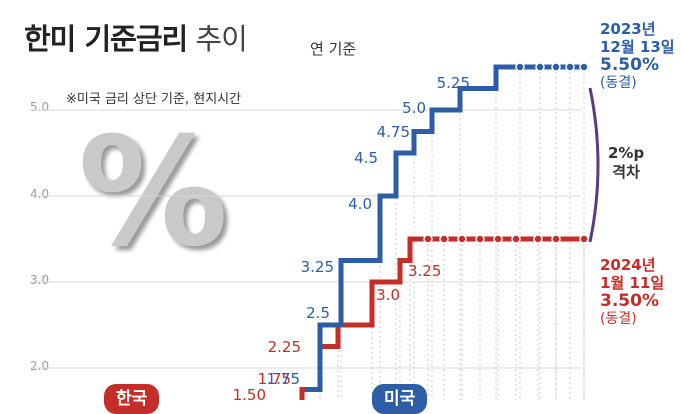  What do you see at coordinates (284, 347) in the screenshot?
I see `data-label: 2.25` at bounding box center [284, 347].